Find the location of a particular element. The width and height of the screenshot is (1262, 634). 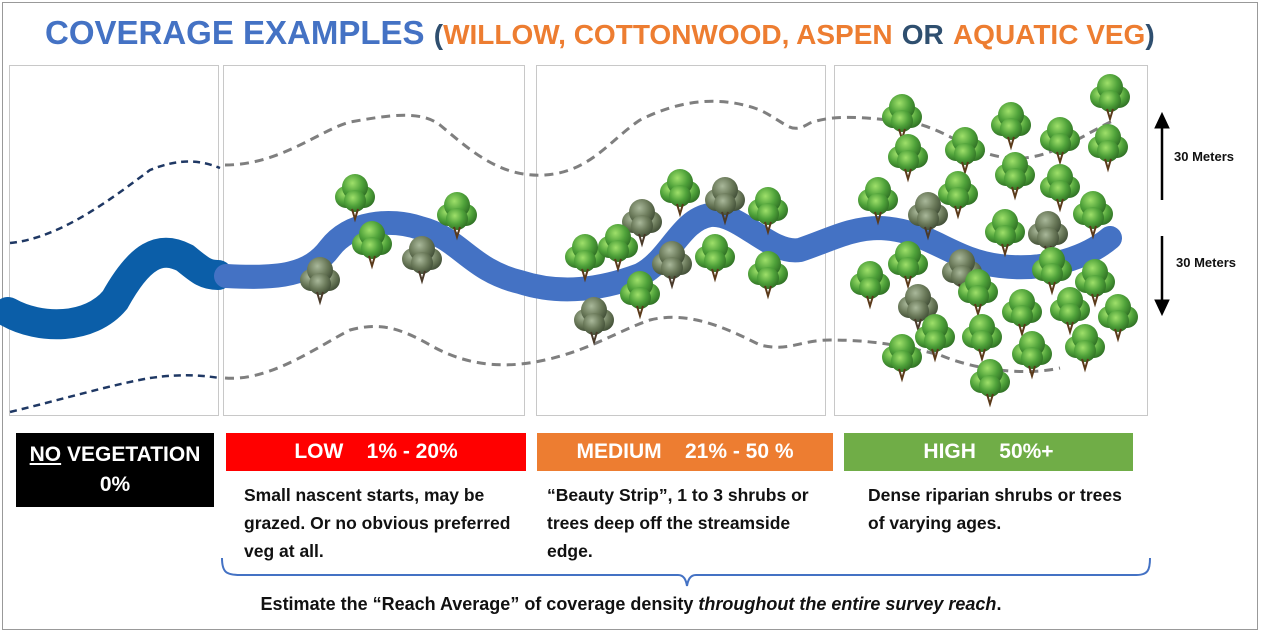

panel-low is located at coordinates (374, 240).